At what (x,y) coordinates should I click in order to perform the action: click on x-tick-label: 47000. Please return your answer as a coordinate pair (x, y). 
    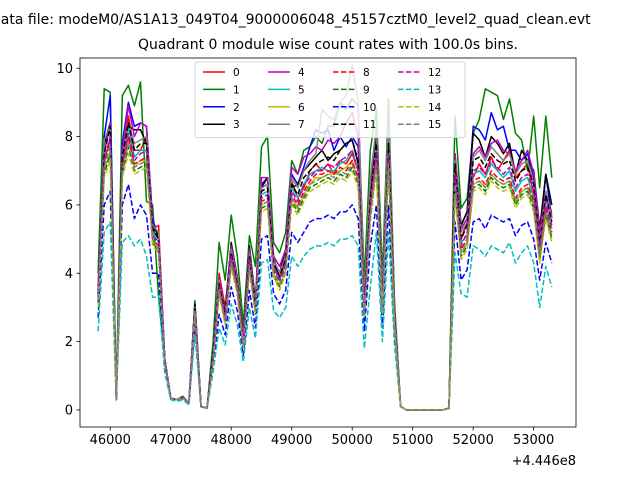
    Looking at the image, I should click on (170, 440).